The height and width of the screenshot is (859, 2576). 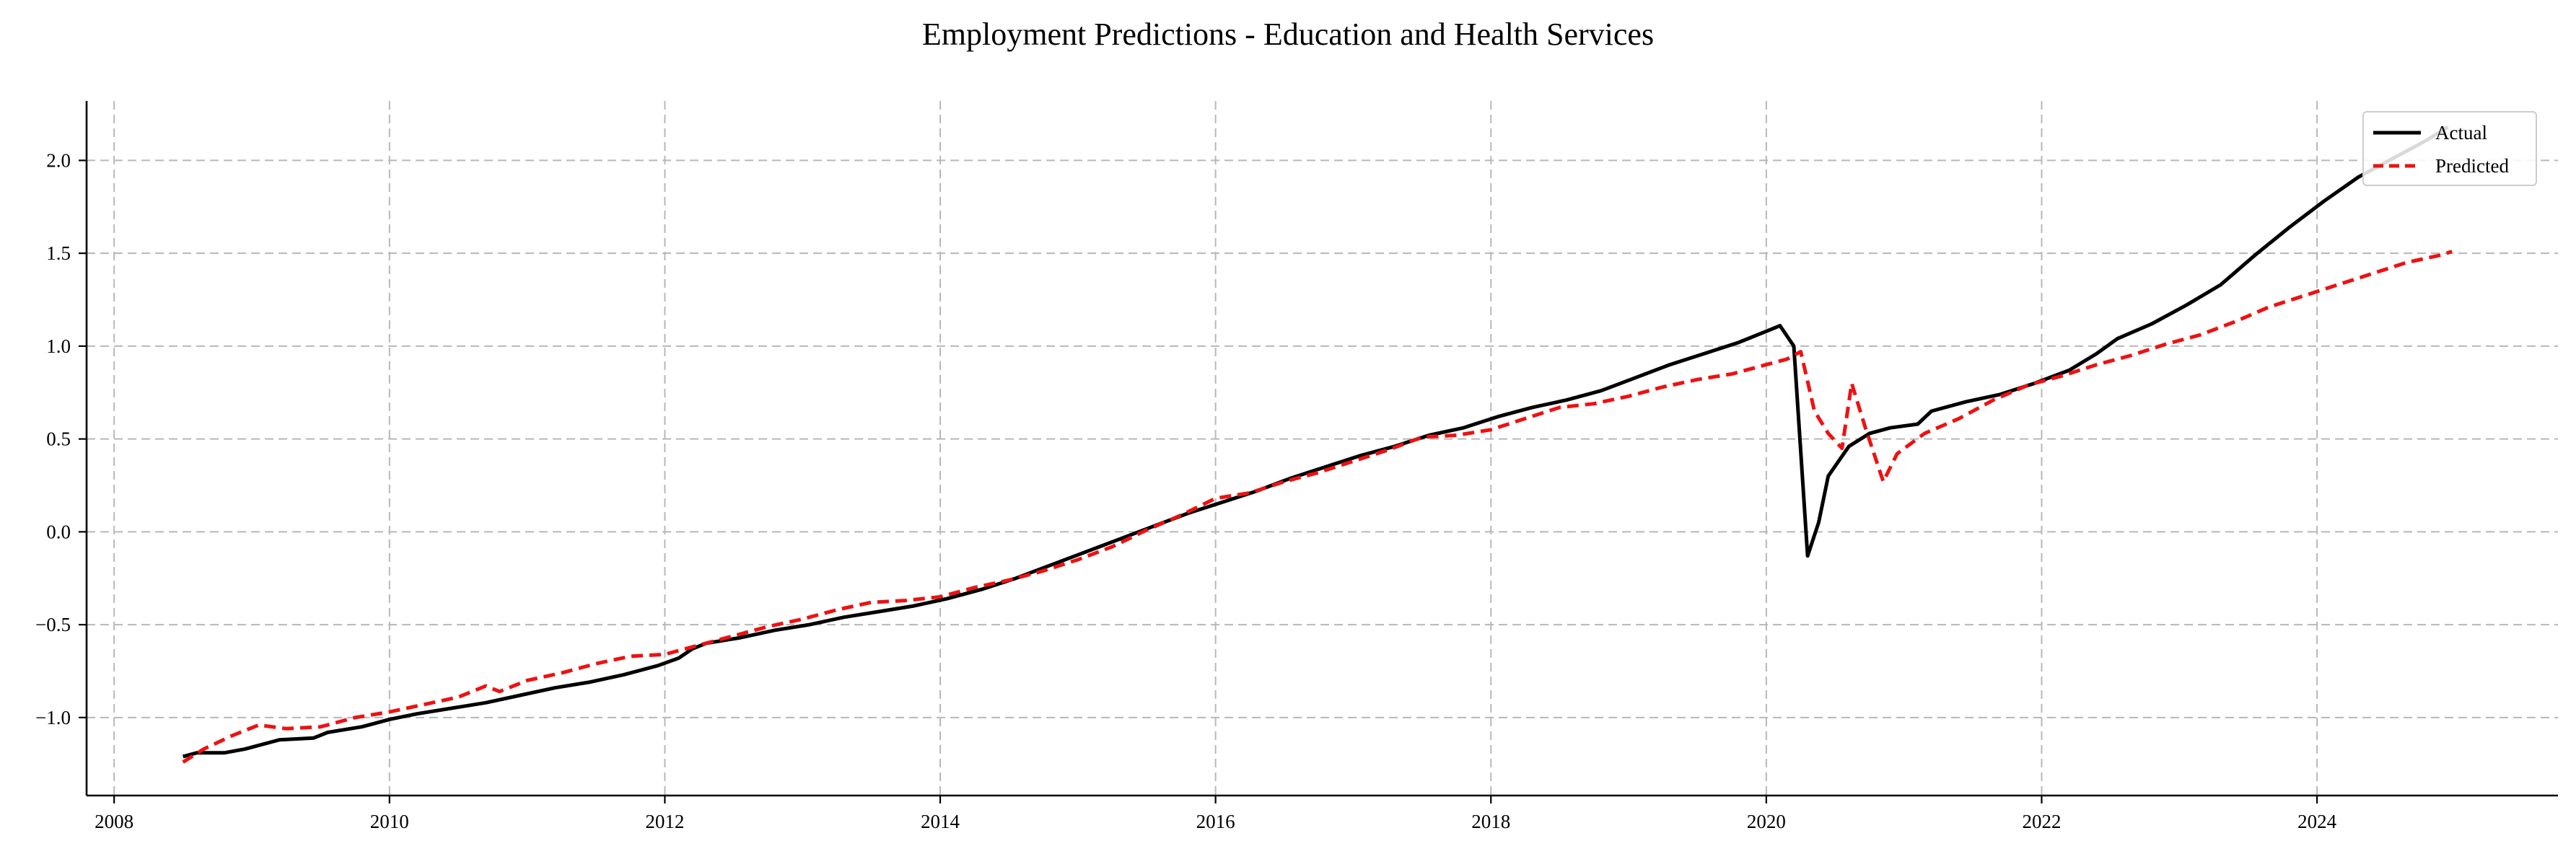 What do you see at coordinates (58, 439) in the screenshot?
I see `y-tick-label: 0.5` at bounding box center [58, 439].